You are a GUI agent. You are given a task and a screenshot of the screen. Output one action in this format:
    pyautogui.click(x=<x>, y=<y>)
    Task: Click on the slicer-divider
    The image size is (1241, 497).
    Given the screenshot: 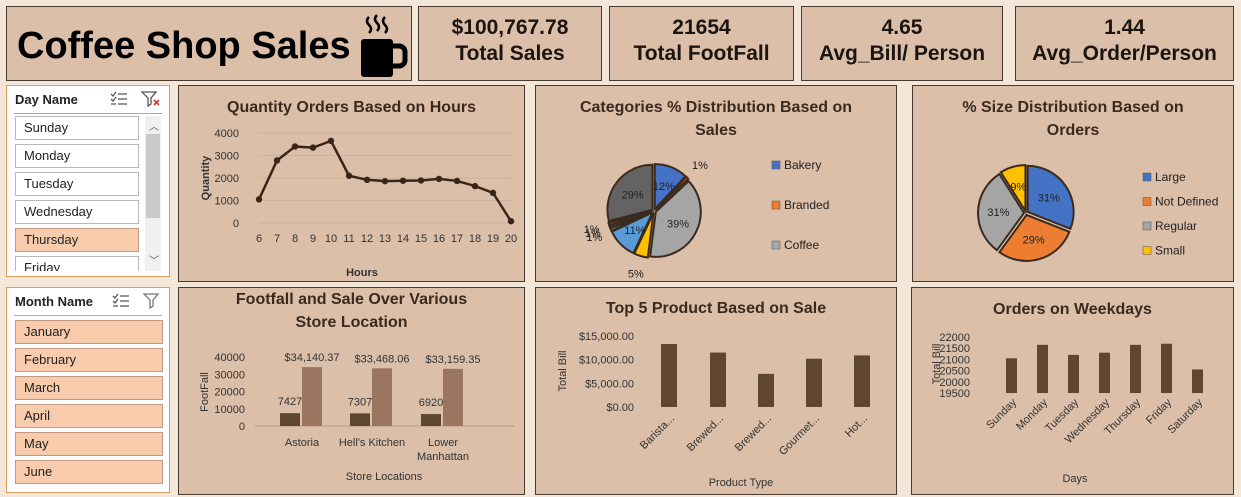 What is the action you would take?
    pyautogui.click(x=88, y=113)
    